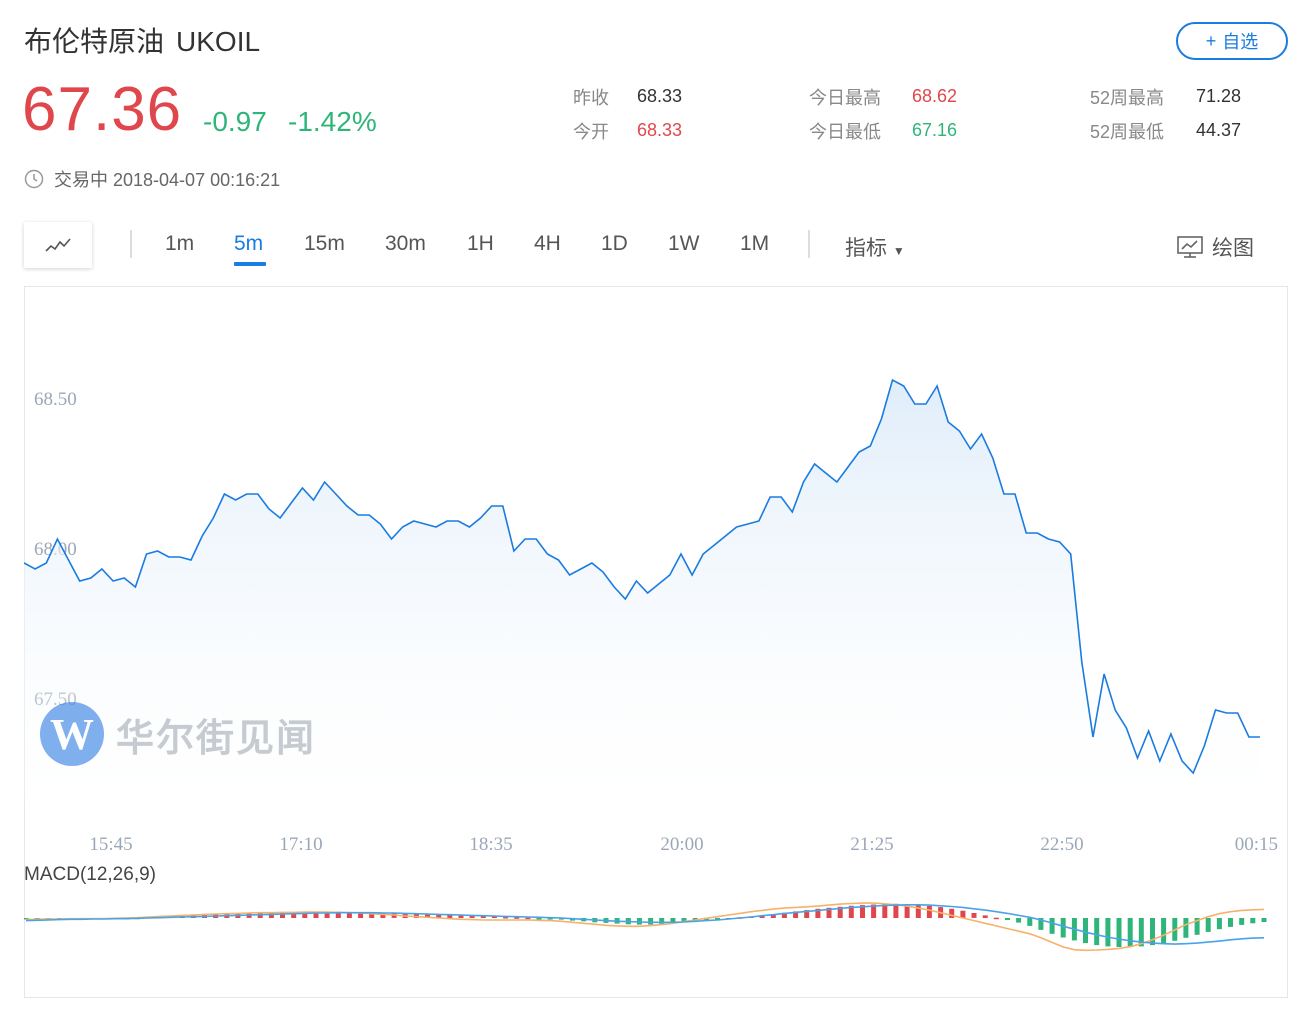 This screenshot has width=1310, height=1014. I want to click on timeframe-1m: 1m, so click(180, 243).